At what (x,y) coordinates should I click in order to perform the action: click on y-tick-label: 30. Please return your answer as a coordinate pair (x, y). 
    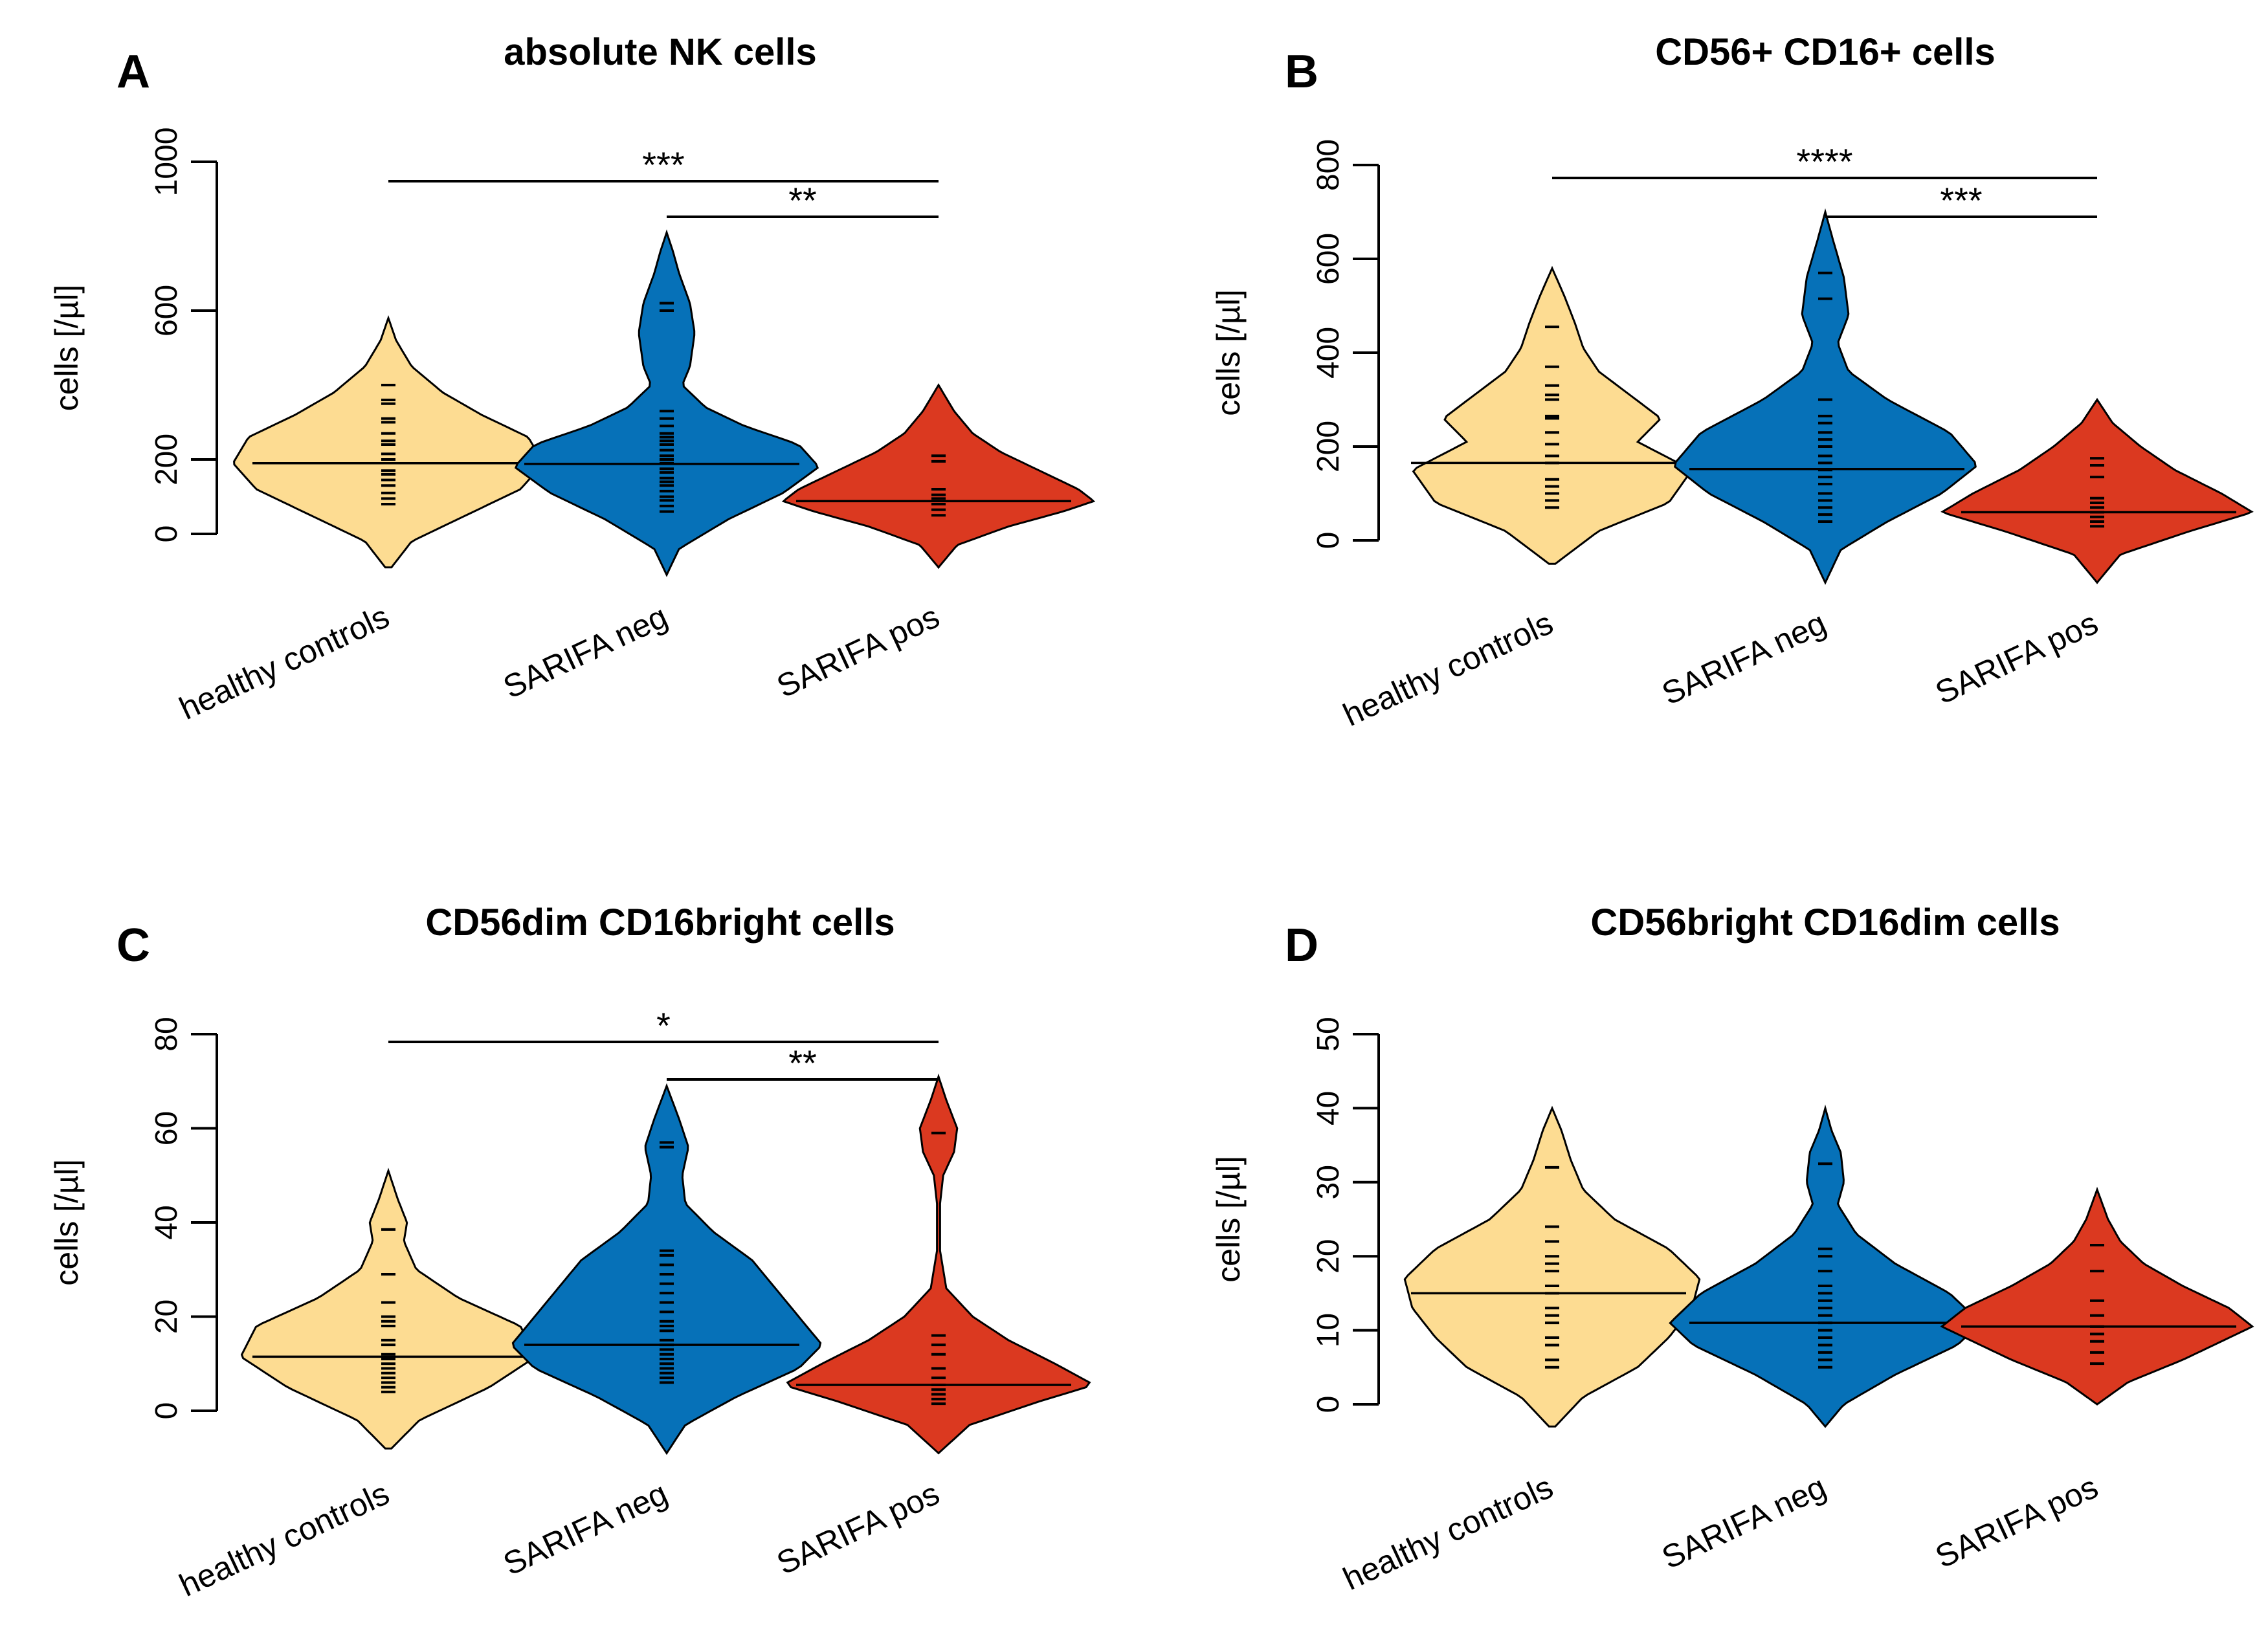
    Looking at the image, I should click on (1328, 1182).